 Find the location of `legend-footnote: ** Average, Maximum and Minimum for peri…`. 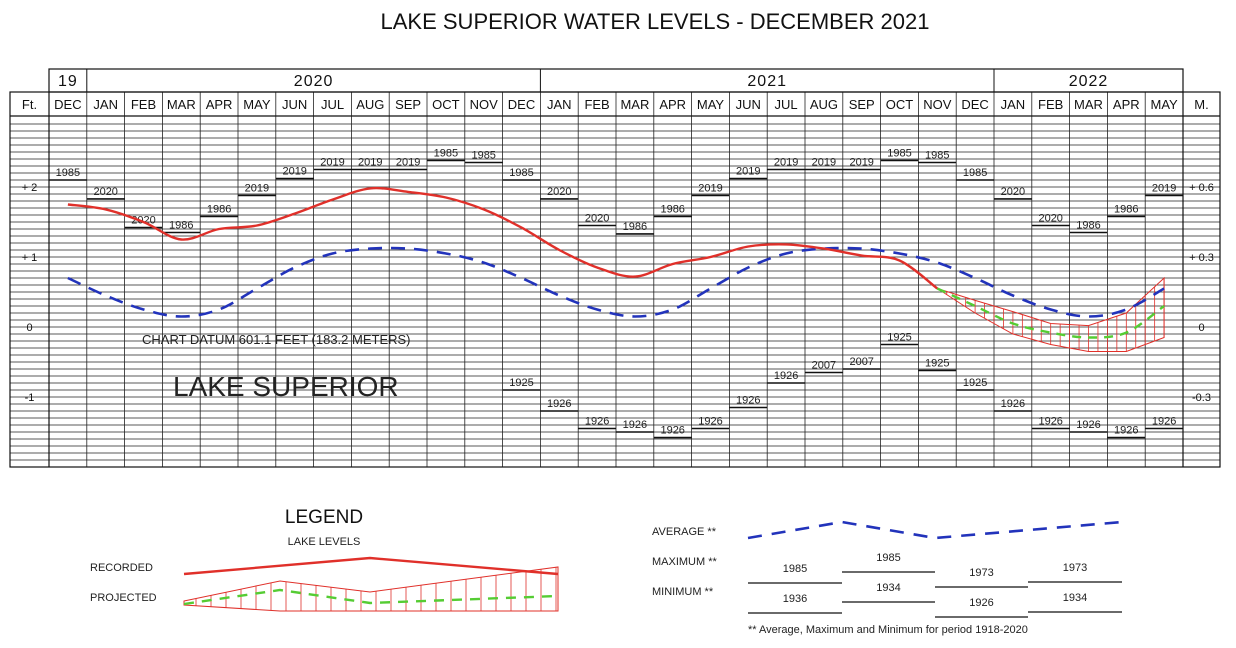

legend-footnote: ** Average, Maximum and Minimum for peri… is located at coordinates (888, 630).